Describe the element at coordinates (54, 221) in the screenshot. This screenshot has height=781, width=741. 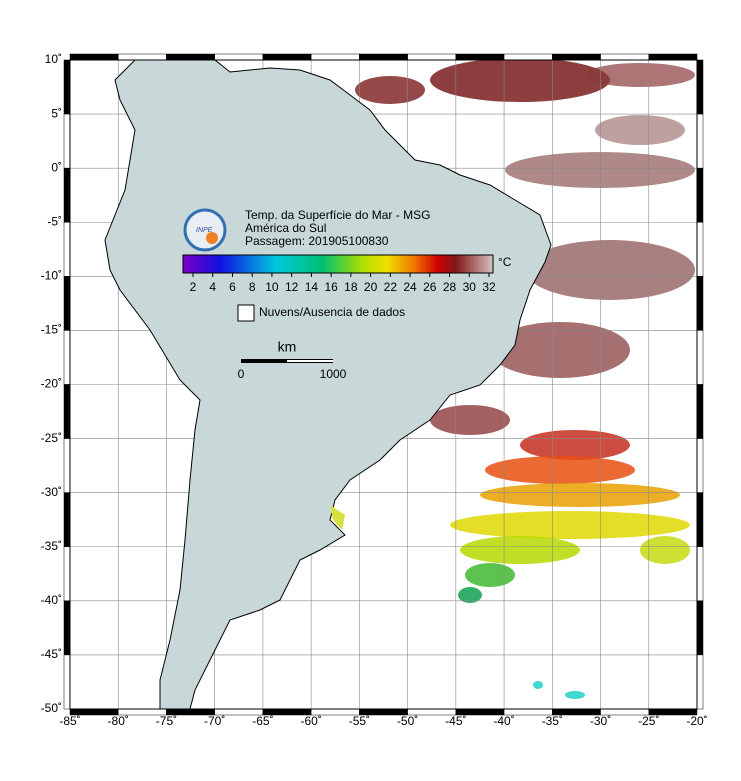
I see `lat-tick-label: -5˚` at that location.